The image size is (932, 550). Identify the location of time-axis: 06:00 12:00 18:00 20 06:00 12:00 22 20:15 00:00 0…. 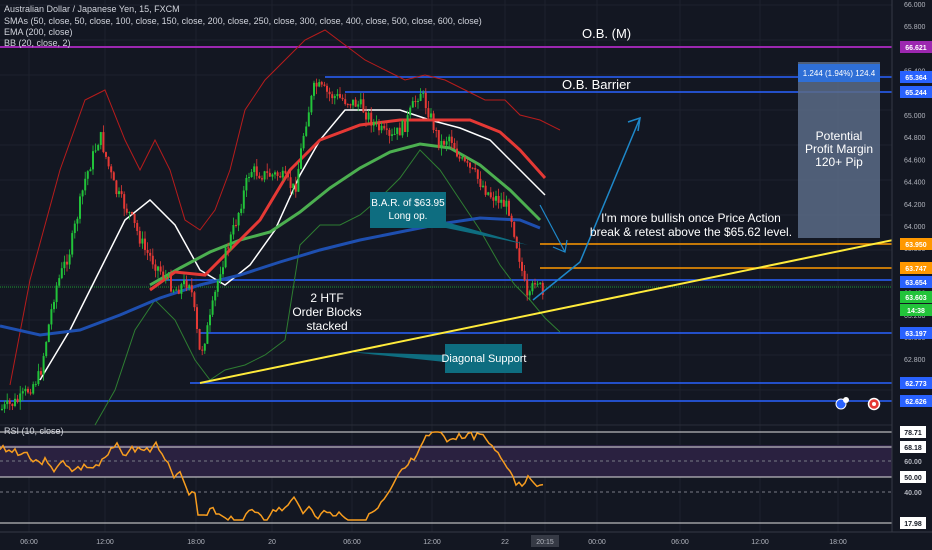
(433, 541).